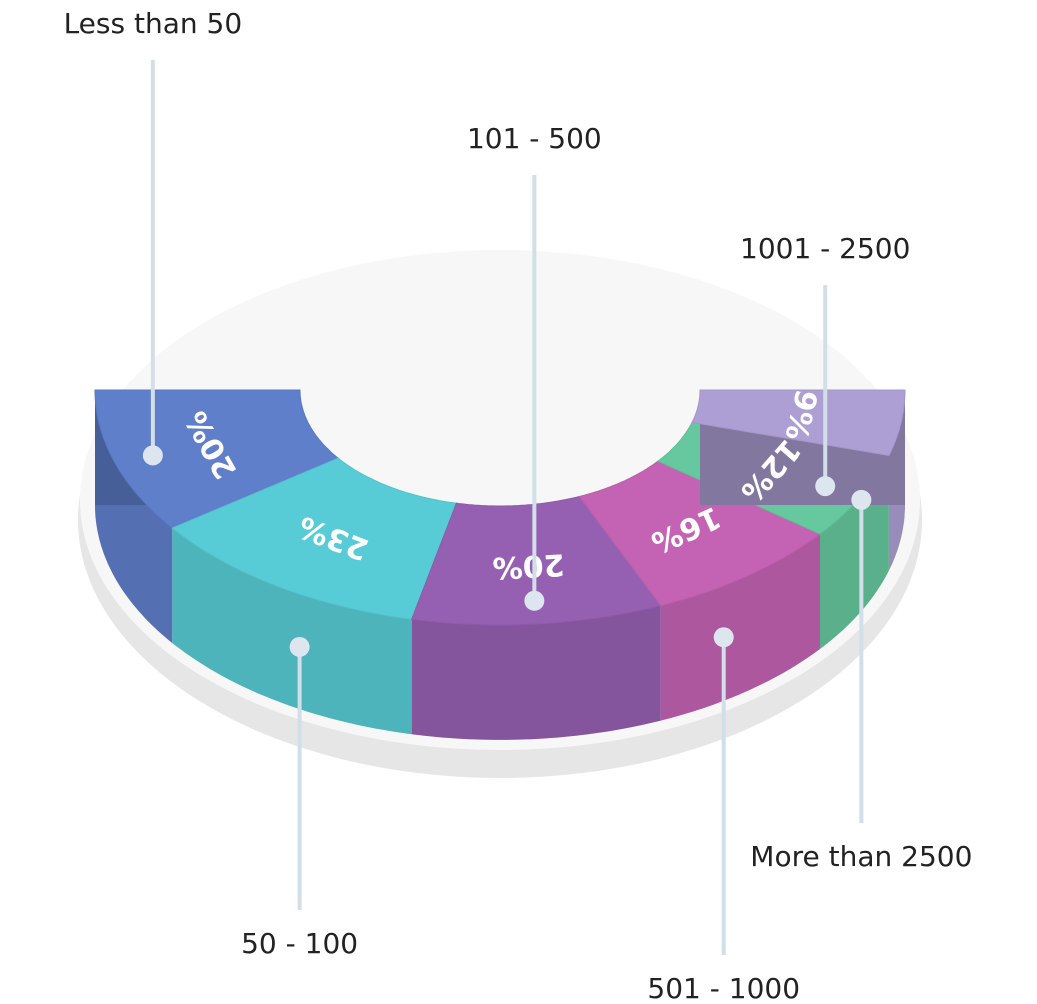 The width and height of the screenshot is (1037, 1004). Describe the element at coordinates (798, 423) in the screenshot. I see `slice` at that location.